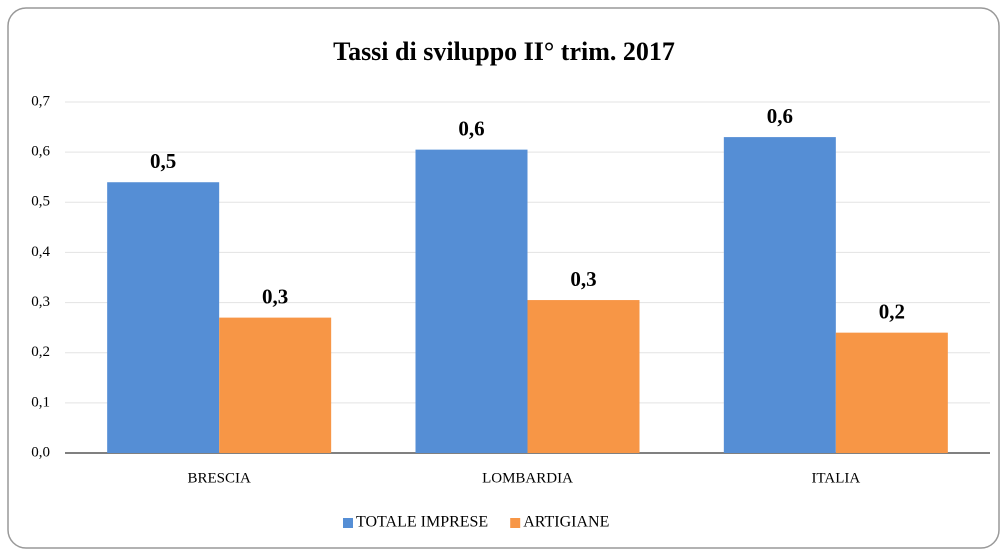 This screenshot has height=556, width=1008. What do you see at coordinates (40, 352) in the screenshot?
I see `y-tick-label: 0,2` at bounding box center [40, 352].